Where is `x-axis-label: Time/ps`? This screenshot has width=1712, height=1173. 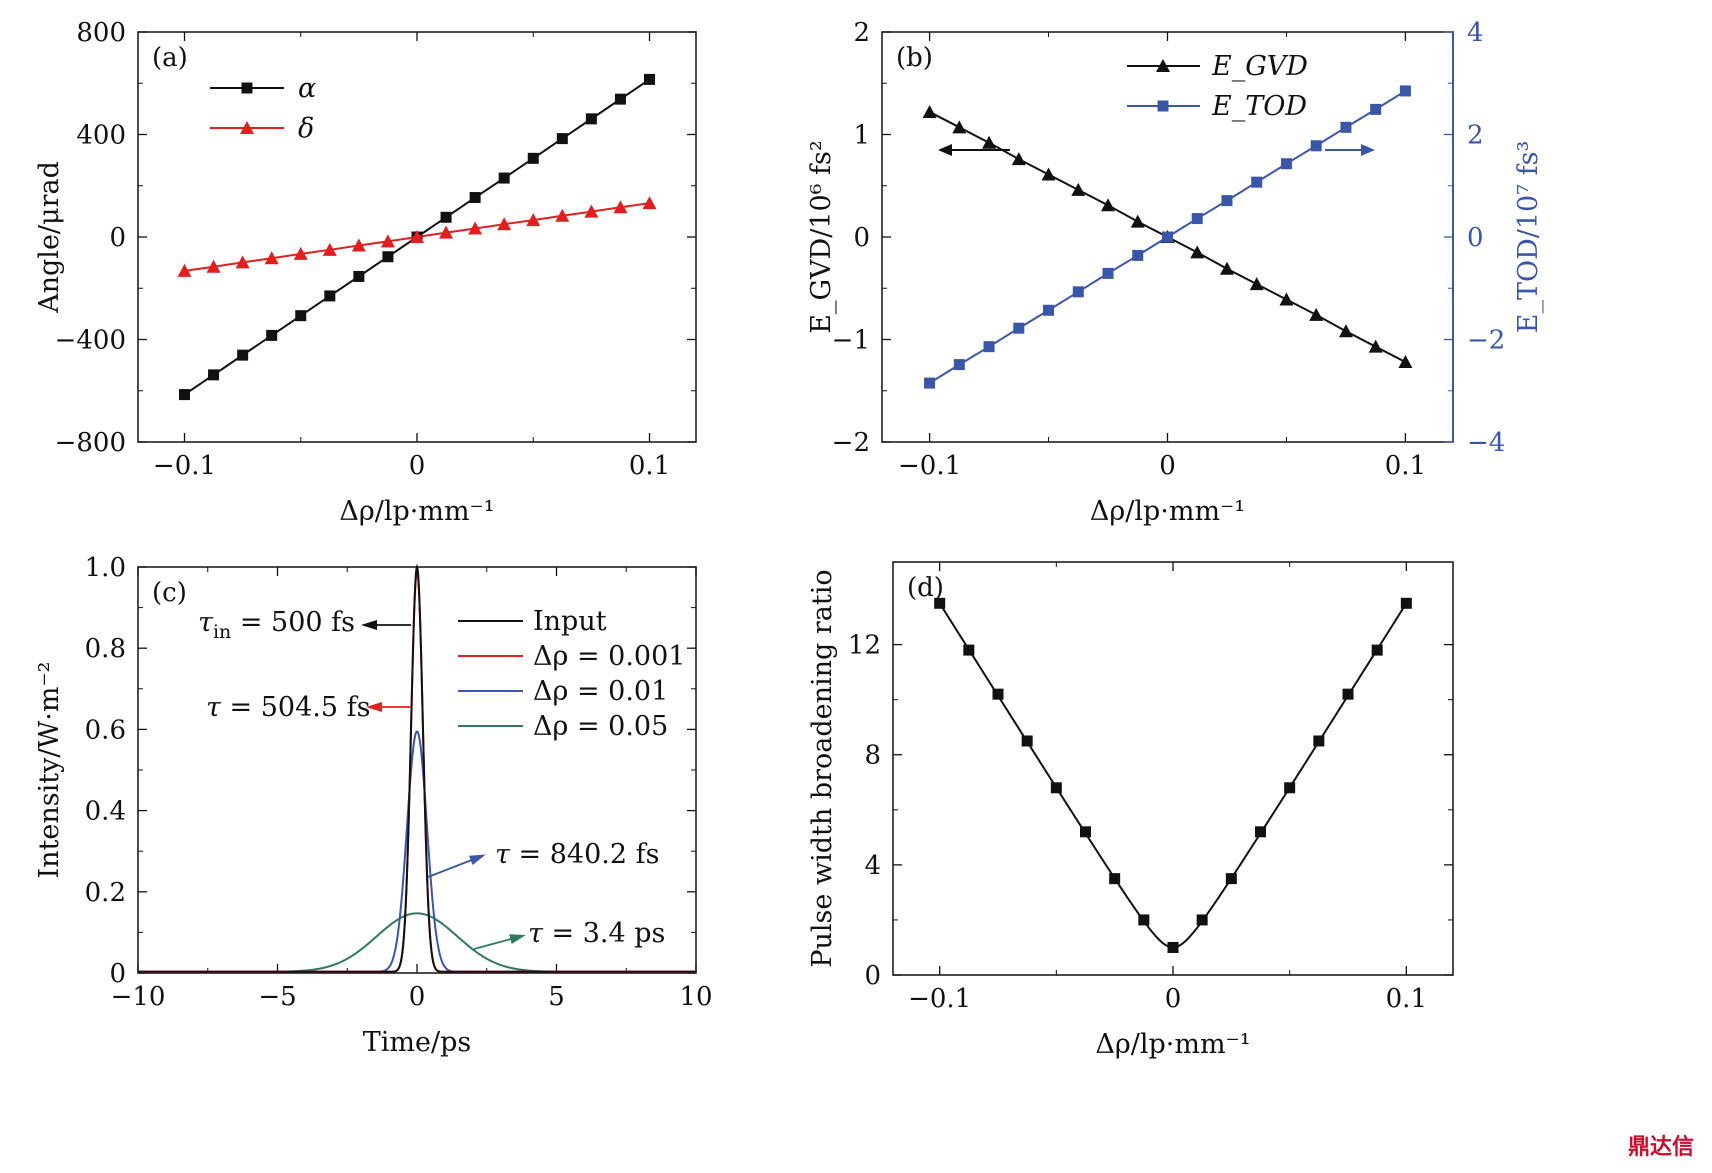
x-axis-label: Time/ps is located at coordinates (417, 1042).